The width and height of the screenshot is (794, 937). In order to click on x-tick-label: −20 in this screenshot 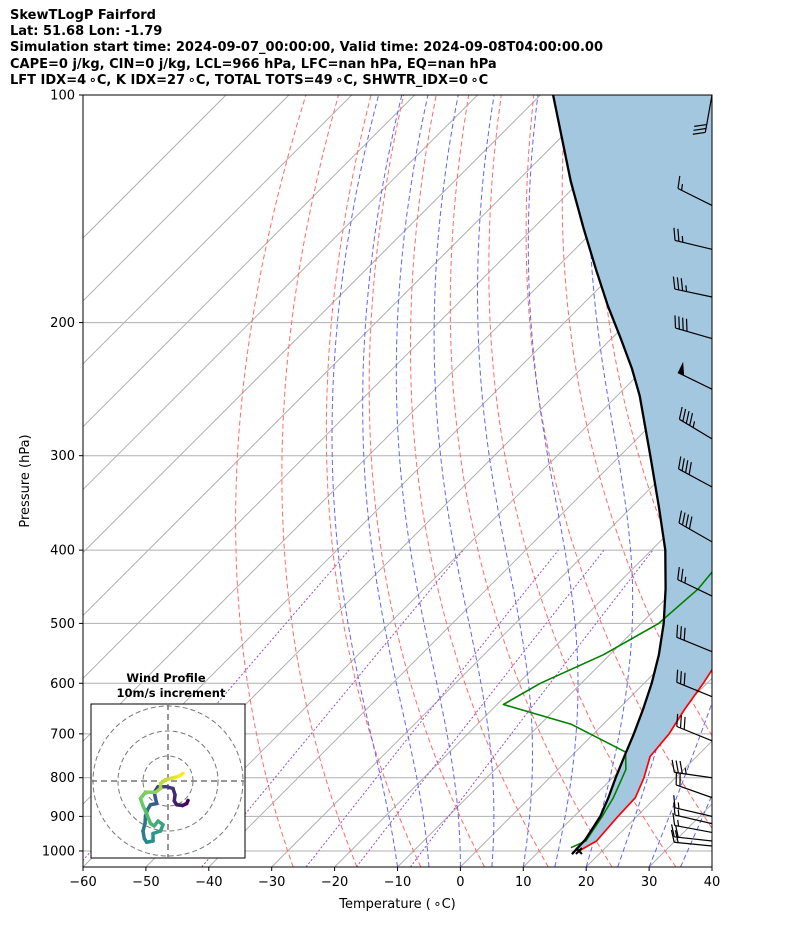, I will do `click(334, 882)`.